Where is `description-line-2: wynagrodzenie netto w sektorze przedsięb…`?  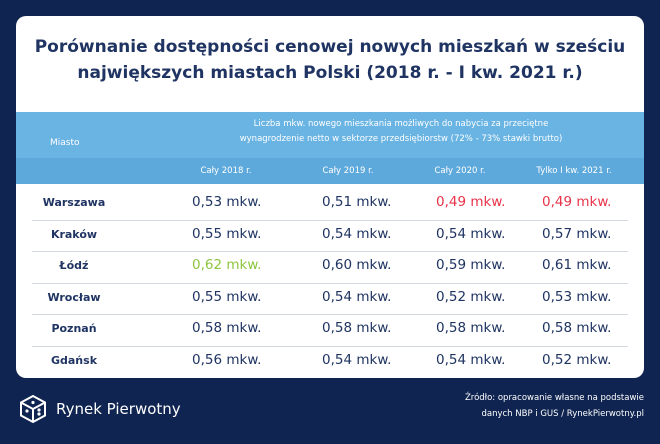
description-line-2: wynagrodzenie netto w sektorze przedsięb… is located at coordinates (401, 139).